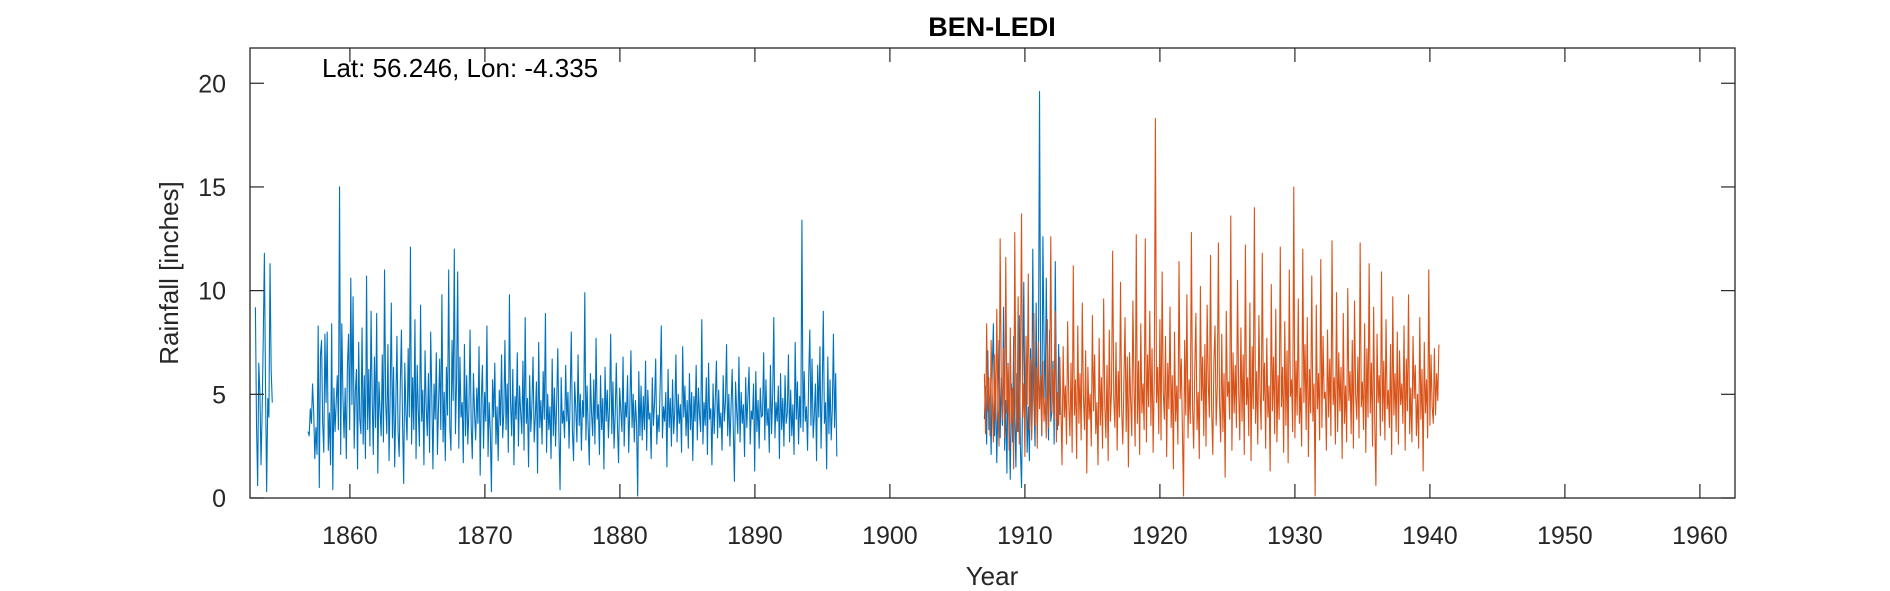 The height and width of the screenshot is (591, 1890). Describe the element at coordinates (212, 84) in the screenshot. I see `y-tick-label: 20` at that location.